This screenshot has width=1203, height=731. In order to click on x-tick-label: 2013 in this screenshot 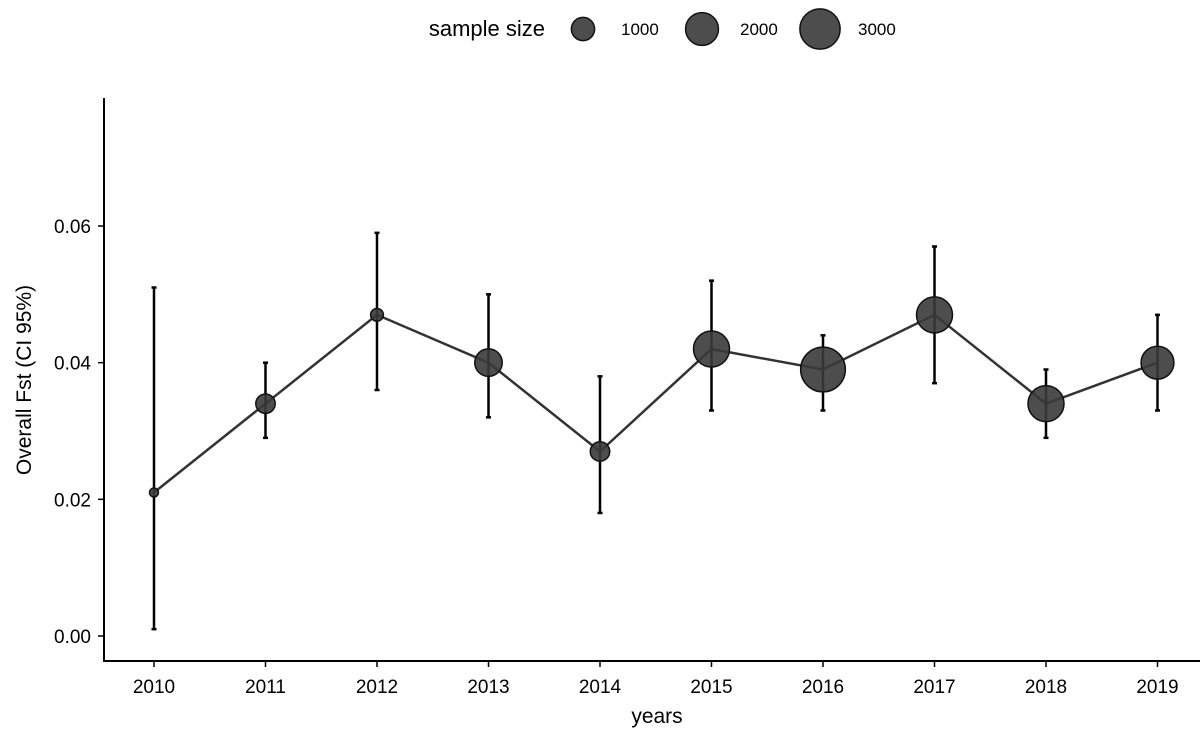, I will do `click(488, 687)`.